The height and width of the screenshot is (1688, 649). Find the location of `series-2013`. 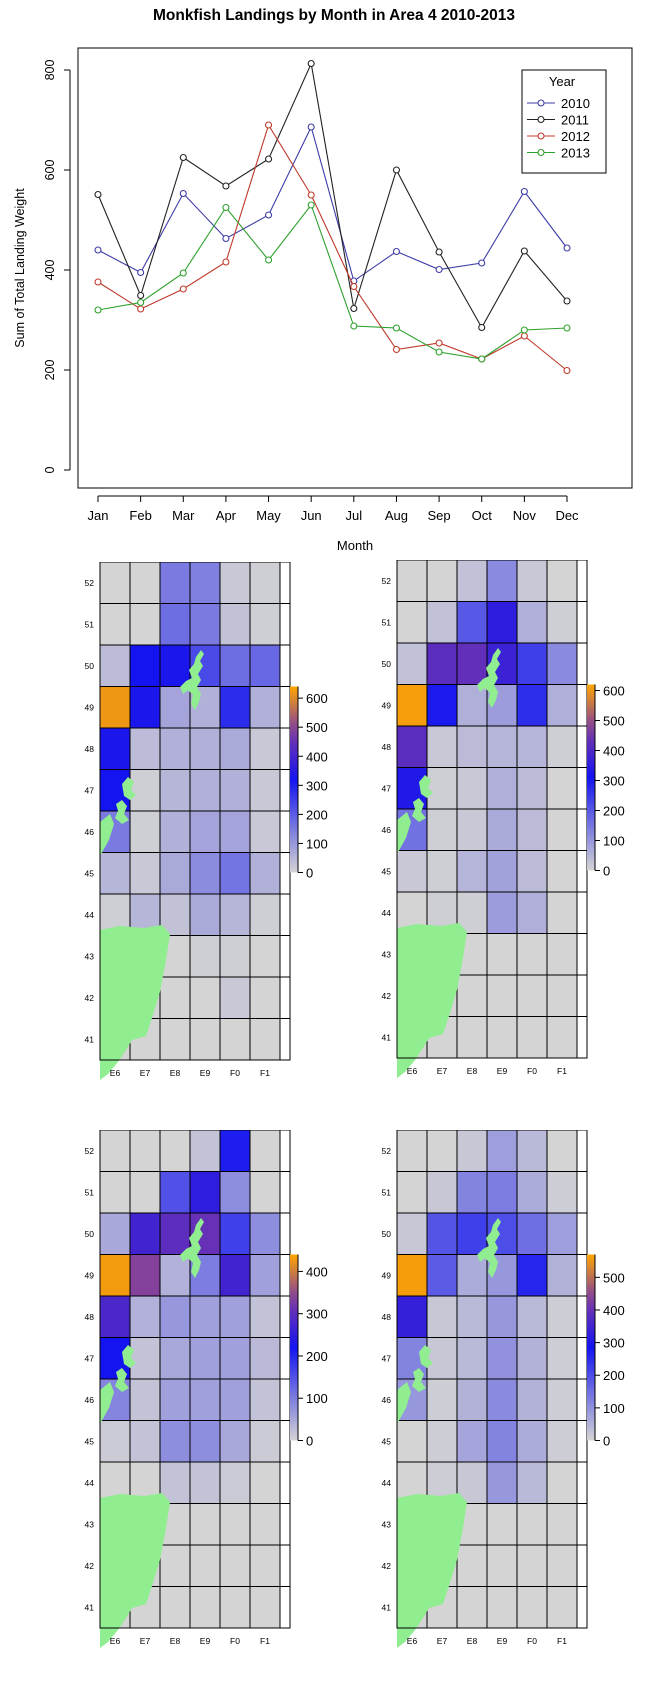

series-2013 is located at coordinates (332, 282).